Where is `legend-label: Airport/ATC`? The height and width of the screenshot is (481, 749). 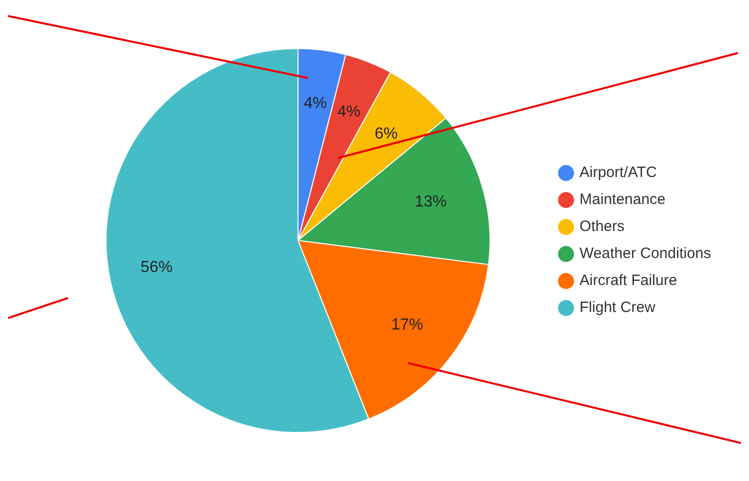
legend-label: Airport/ATC is located at coordinates (618, 173).